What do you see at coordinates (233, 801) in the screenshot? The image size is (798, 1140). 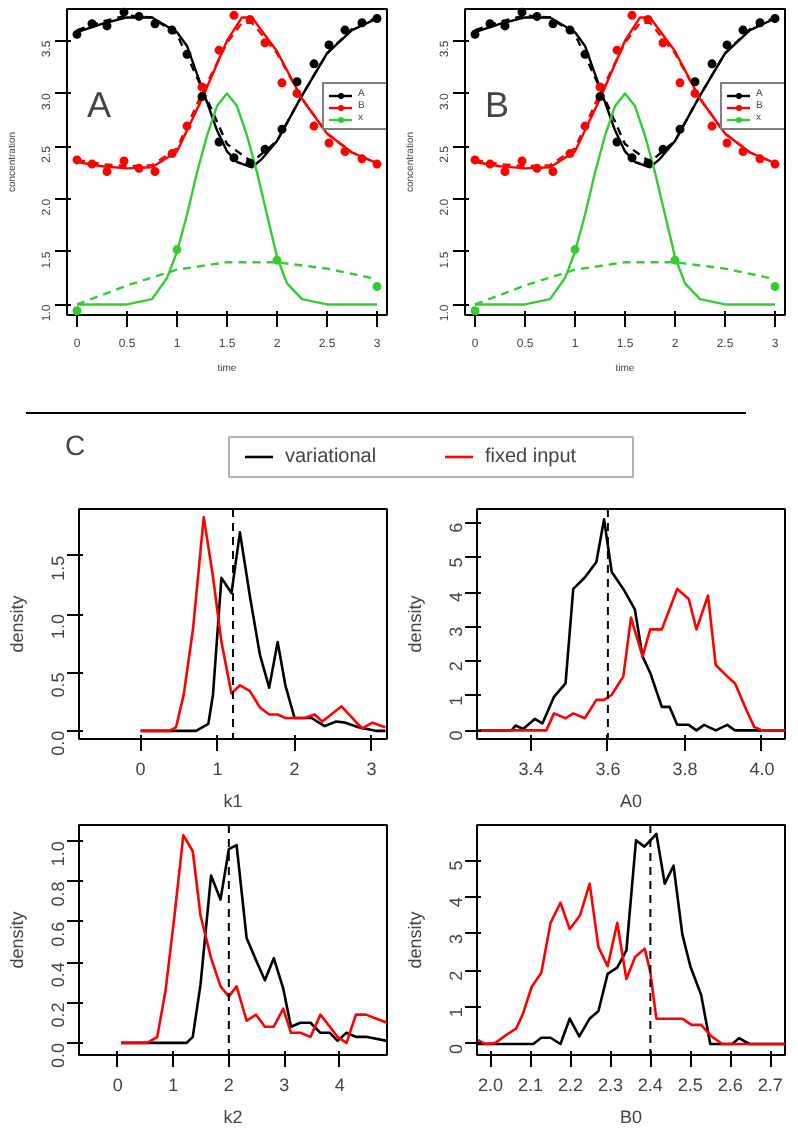 I see `x-axis-title: k1` at bounding box center [233, 801].